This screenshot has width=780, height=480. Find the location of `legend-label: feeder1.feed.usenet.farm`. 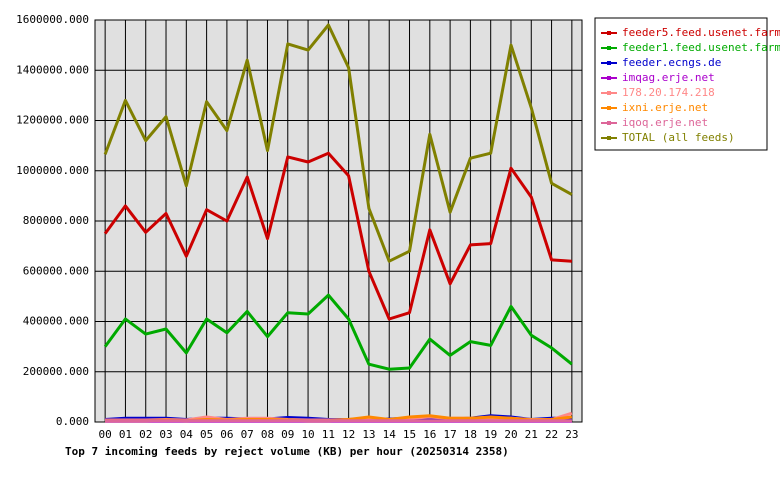

legend-label: feeder1.feed.usenet.farm is located at coordinates (701, 47).